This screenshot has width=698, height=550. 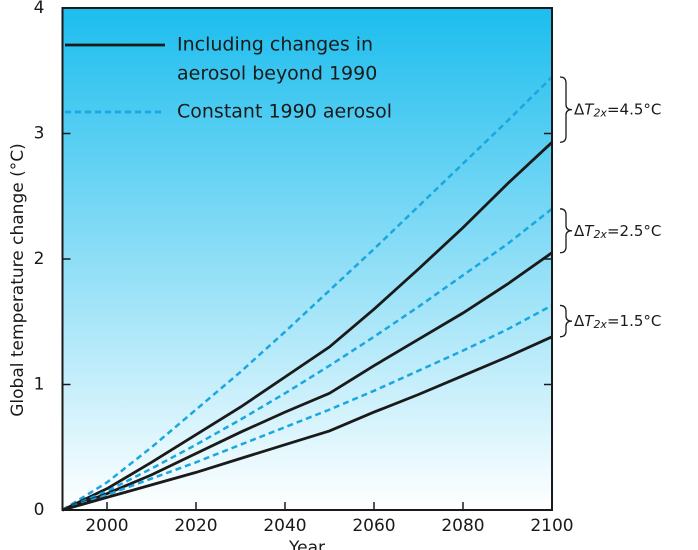 I want to click on annotation: ΔT2x=2.5°C, so click(x=617, y=231).